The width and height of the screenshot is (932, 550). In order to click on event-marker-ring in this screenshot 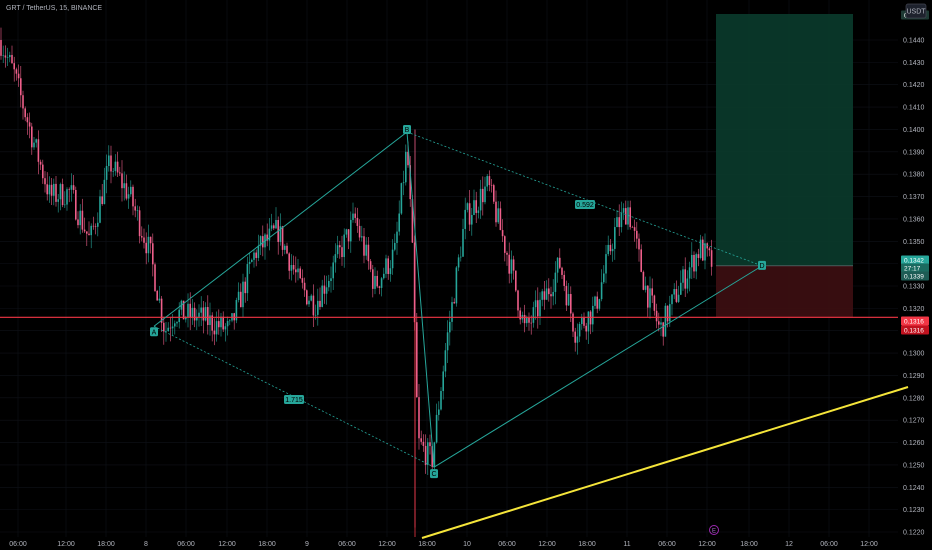, I will do `click(714, 530)`.